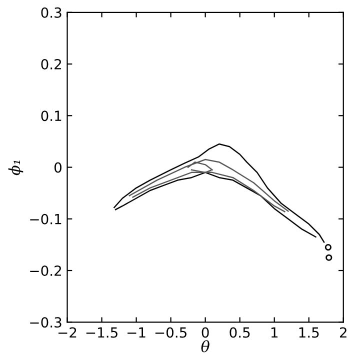 Image resolution: width=354 pixels, height=354 pixels. I want to click on y-tick-label: −0.2, so click(46, 270).